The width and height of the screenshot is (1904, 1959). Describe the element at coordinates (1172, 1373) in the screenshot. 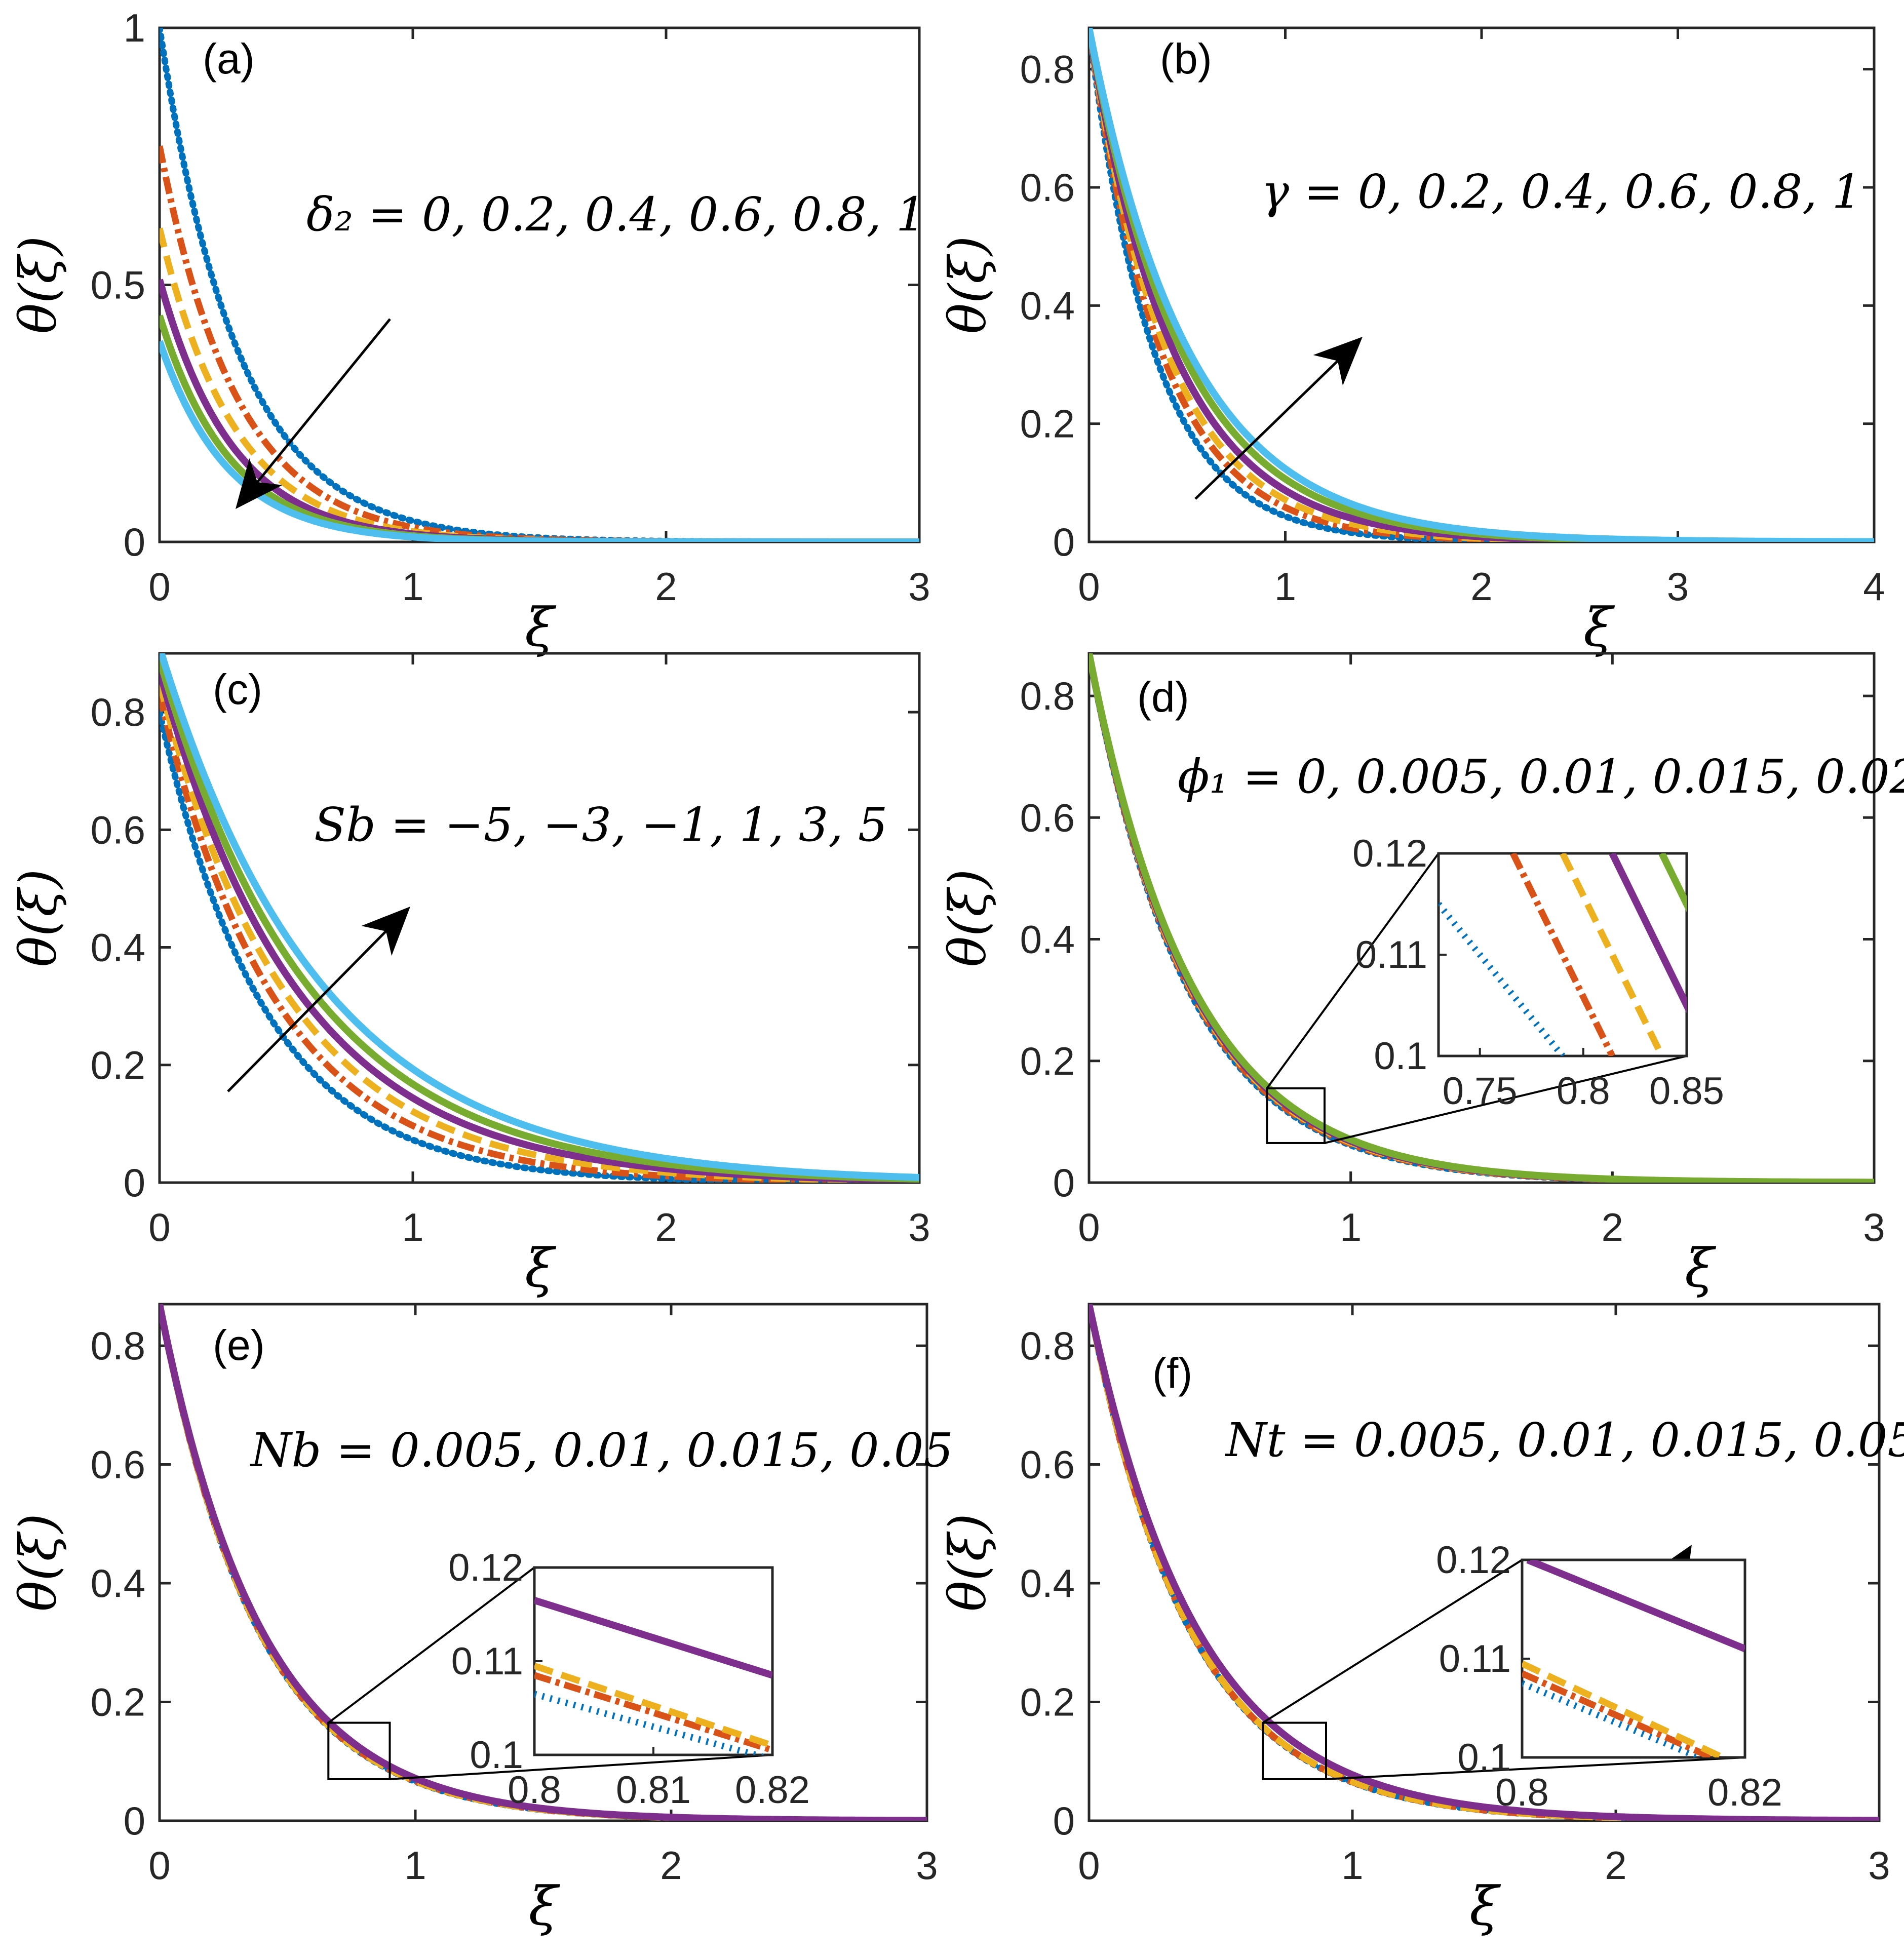

I see `panel-tag: (f)` at that location.